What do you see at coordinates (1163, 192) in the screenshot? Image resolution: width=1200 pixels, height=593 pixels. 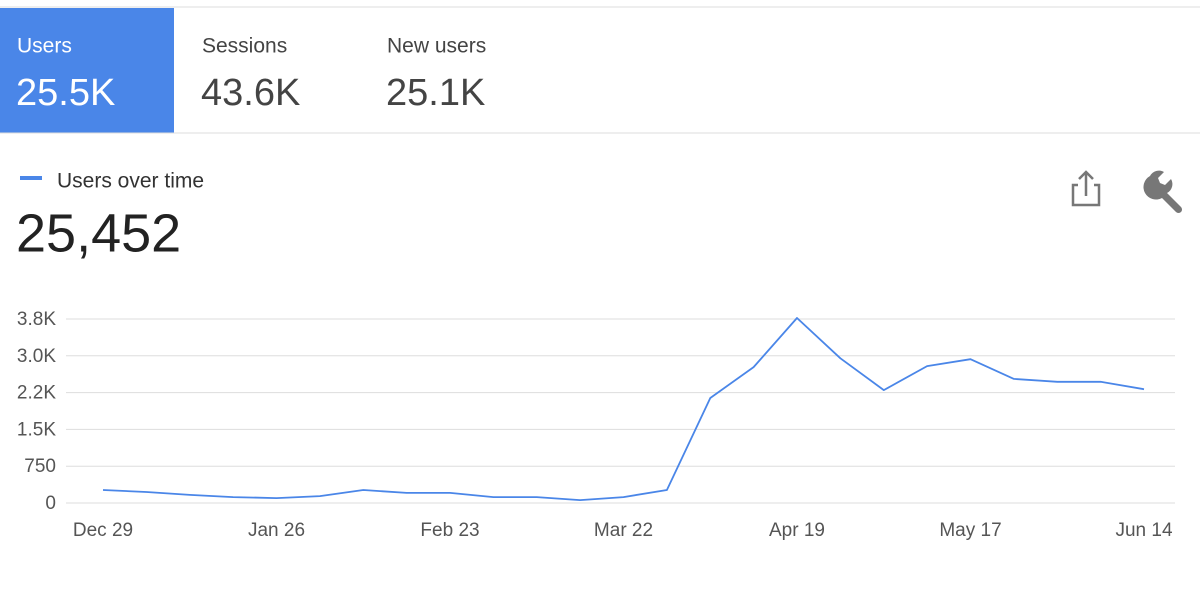 I see `settings-icon` at bounding box center [1163, 192].